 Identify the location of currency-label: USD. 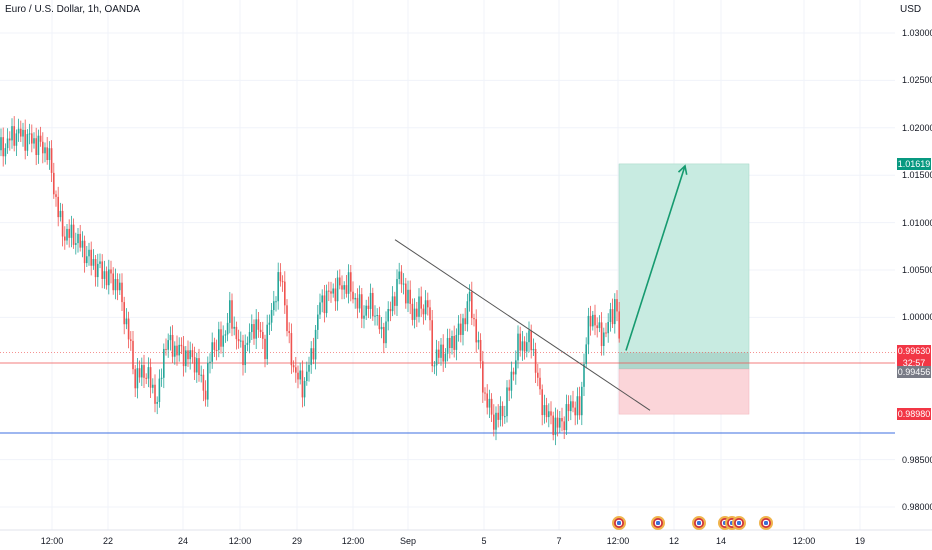
(911, 9).